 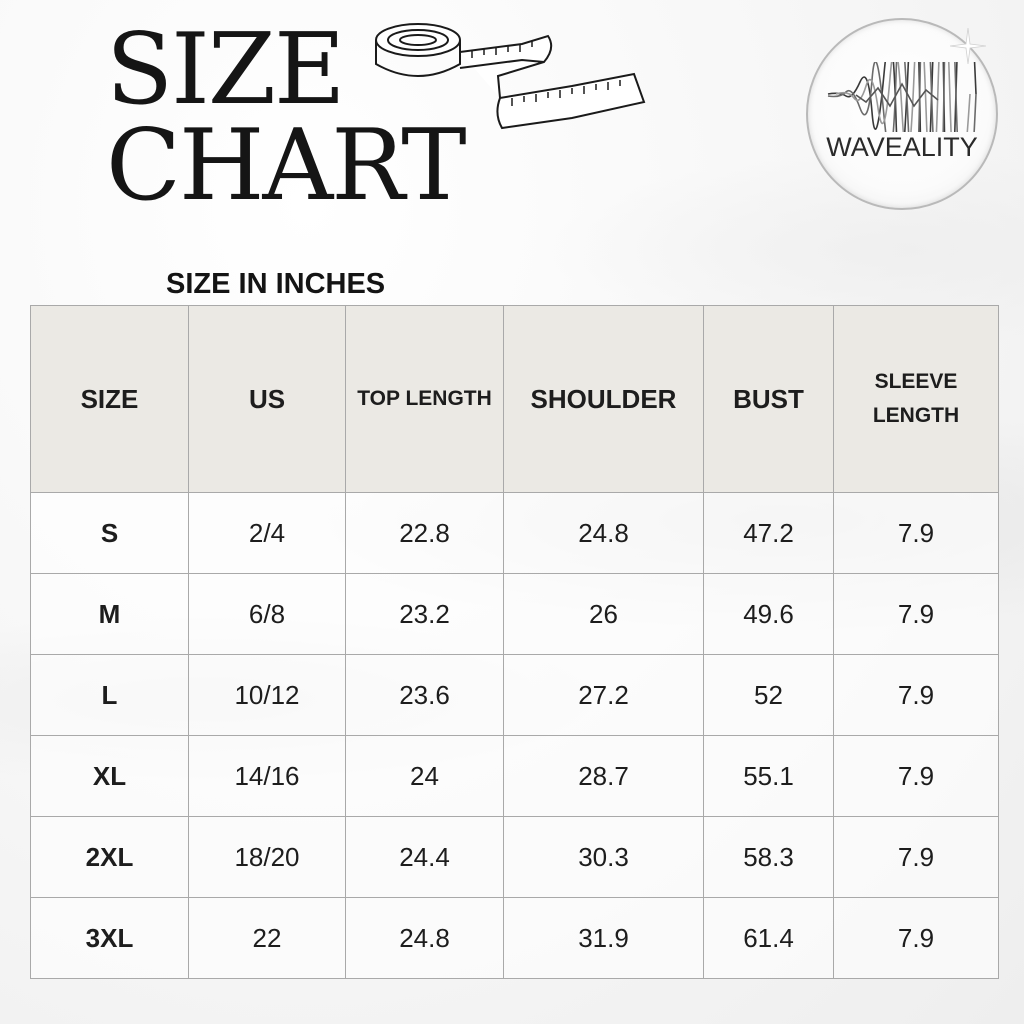 I want to click on table-row: L 10/12 23.6 27.2 52 7.9, so click(x=514, y=695).